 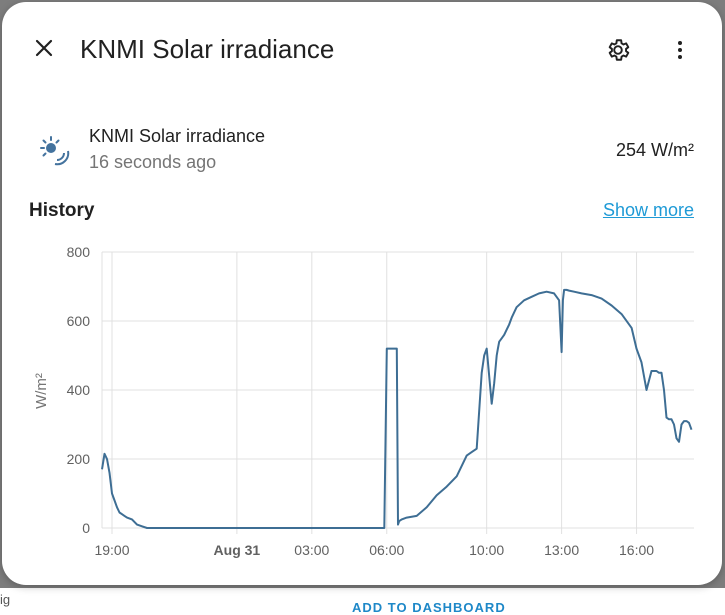 I want to click on y-tick-label: 600, so click(x=79, y=321).